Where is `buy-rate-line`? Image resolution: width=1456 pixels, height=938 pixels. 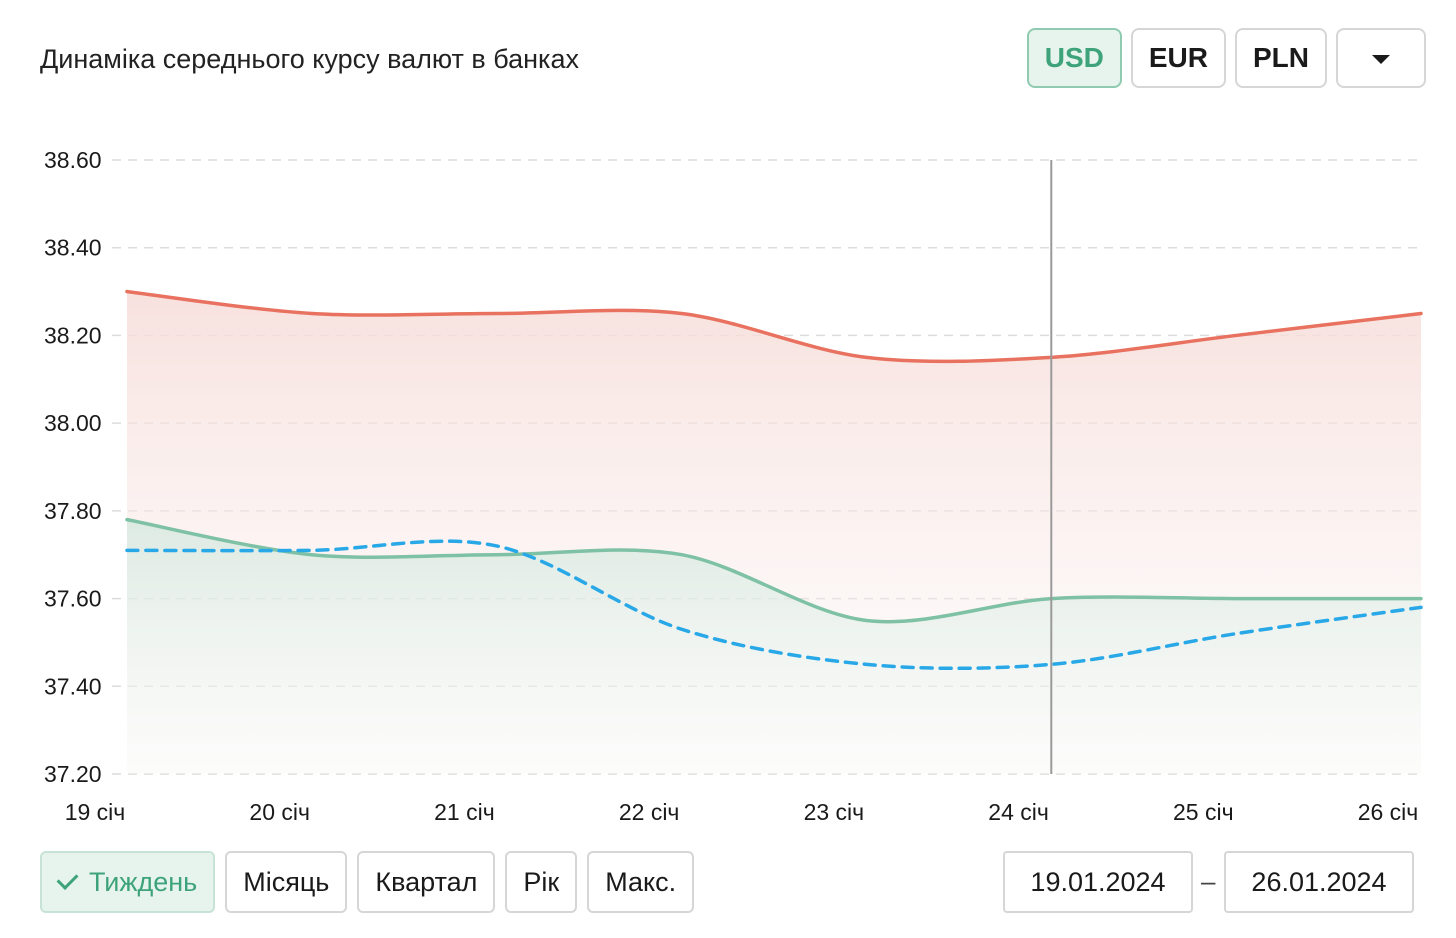
buy-rate-line is located at coordinates (774, 570).